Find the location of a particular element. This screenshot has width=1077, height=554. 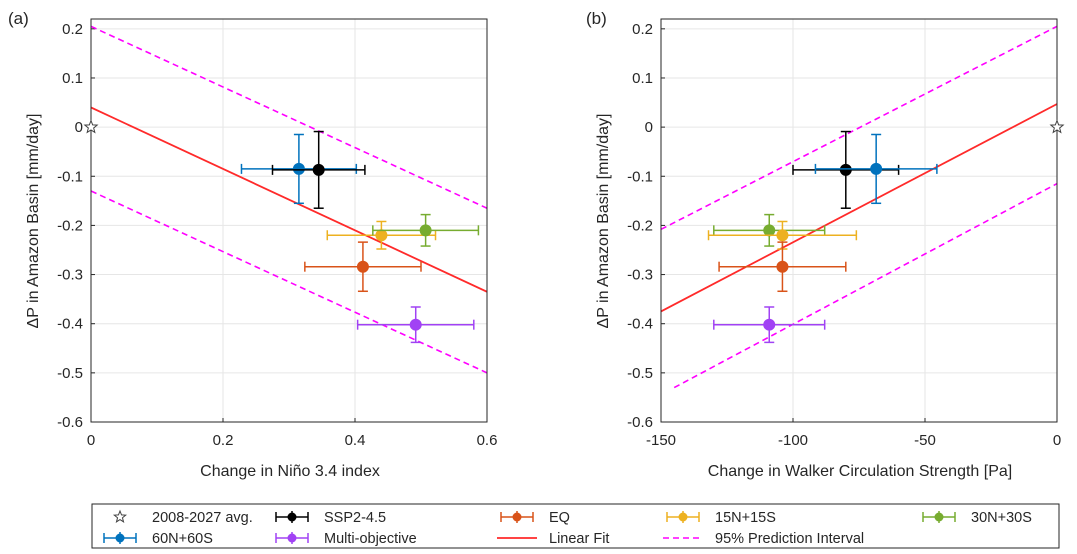

legend-label: 2008-2027 avg. is located at coordinates (202, 518).